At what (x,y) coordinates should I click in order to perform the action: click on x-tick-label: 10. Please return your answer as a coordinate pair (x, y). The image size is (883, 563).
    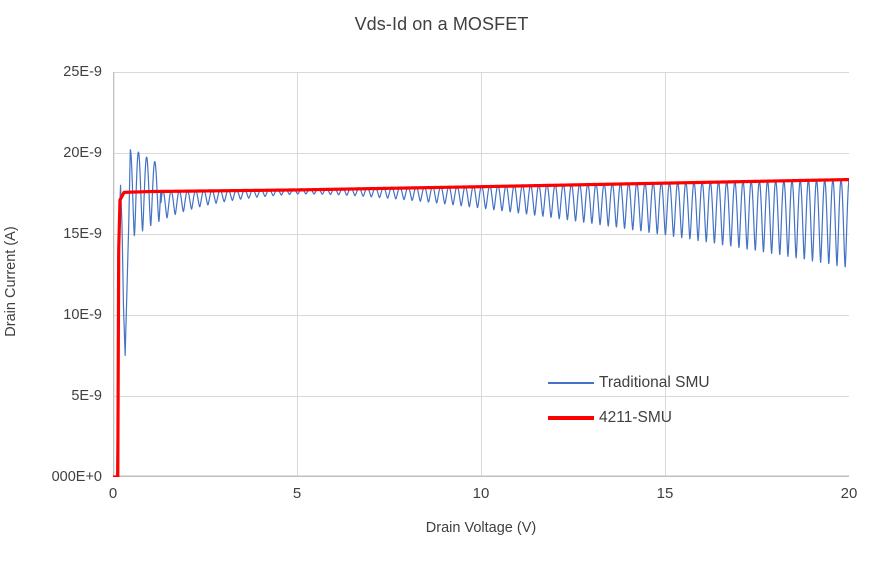
    Looking at the image, I should click on (481, 493).